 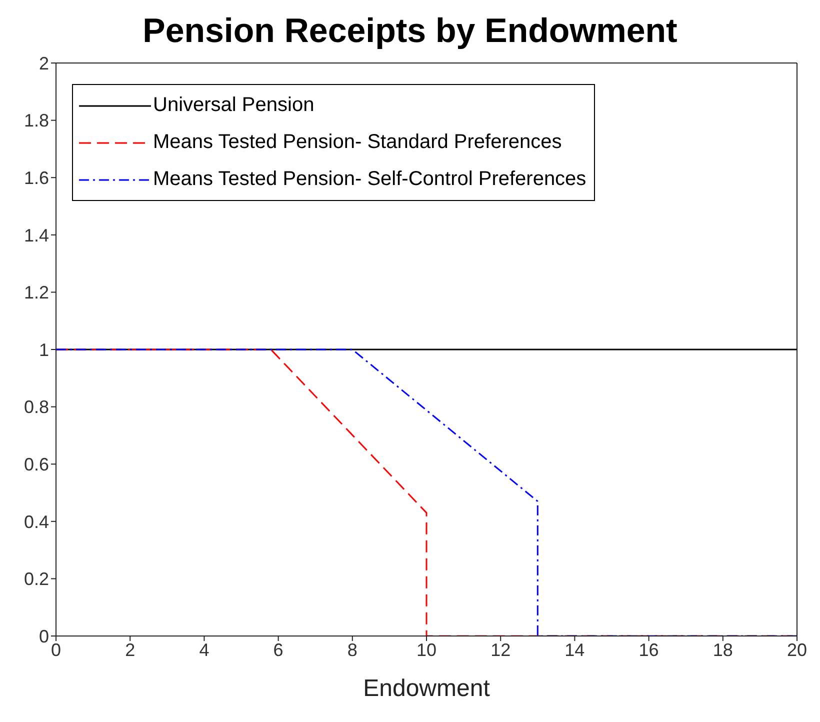 What do you see at coordinates (426, 650) in the screenshot?
I see `x-tick-label: 10` at bounding box center [426, 650].